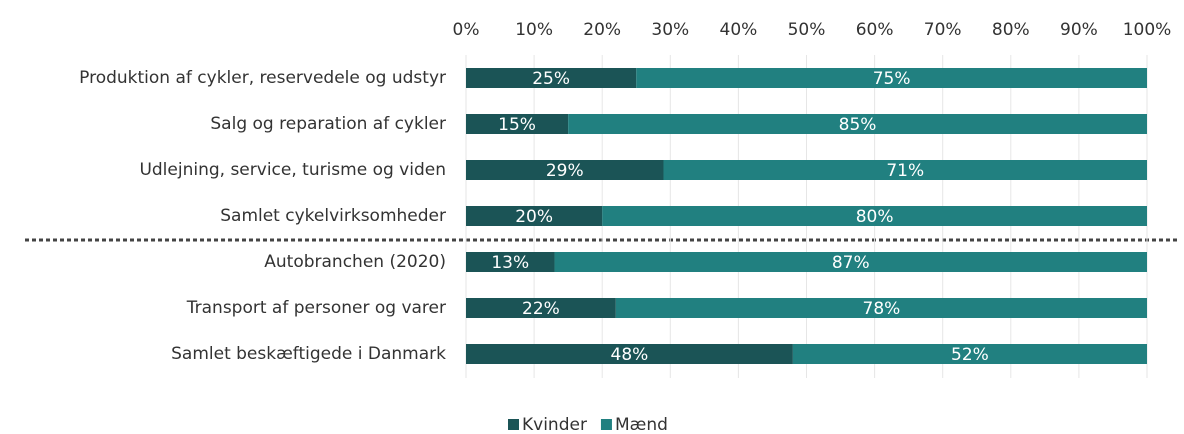 The height and width of the screenshot is (434, 1184). I want to click on x-tick-label: 10%, so click(534, 30).